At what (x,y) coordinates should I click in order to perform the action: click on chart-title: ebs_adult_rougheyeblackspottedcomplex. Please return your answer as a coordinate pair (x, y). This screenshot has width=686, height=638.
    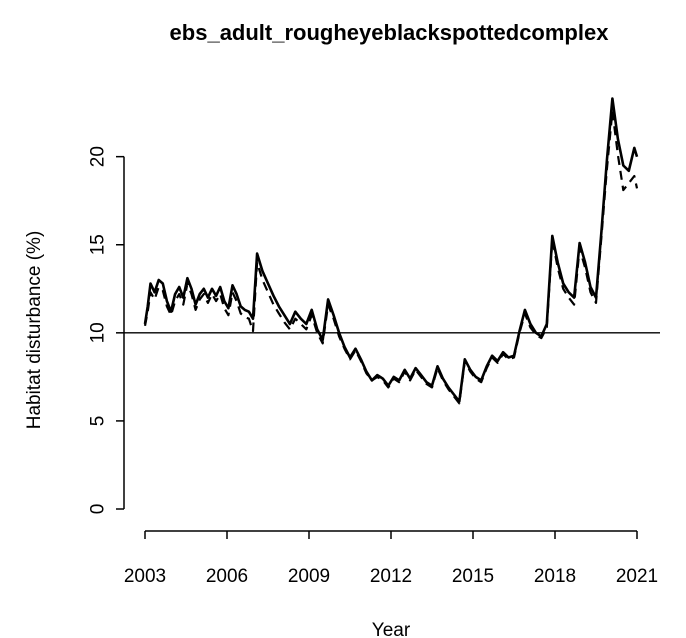
    Looking at the image, I should click on (390, 32).